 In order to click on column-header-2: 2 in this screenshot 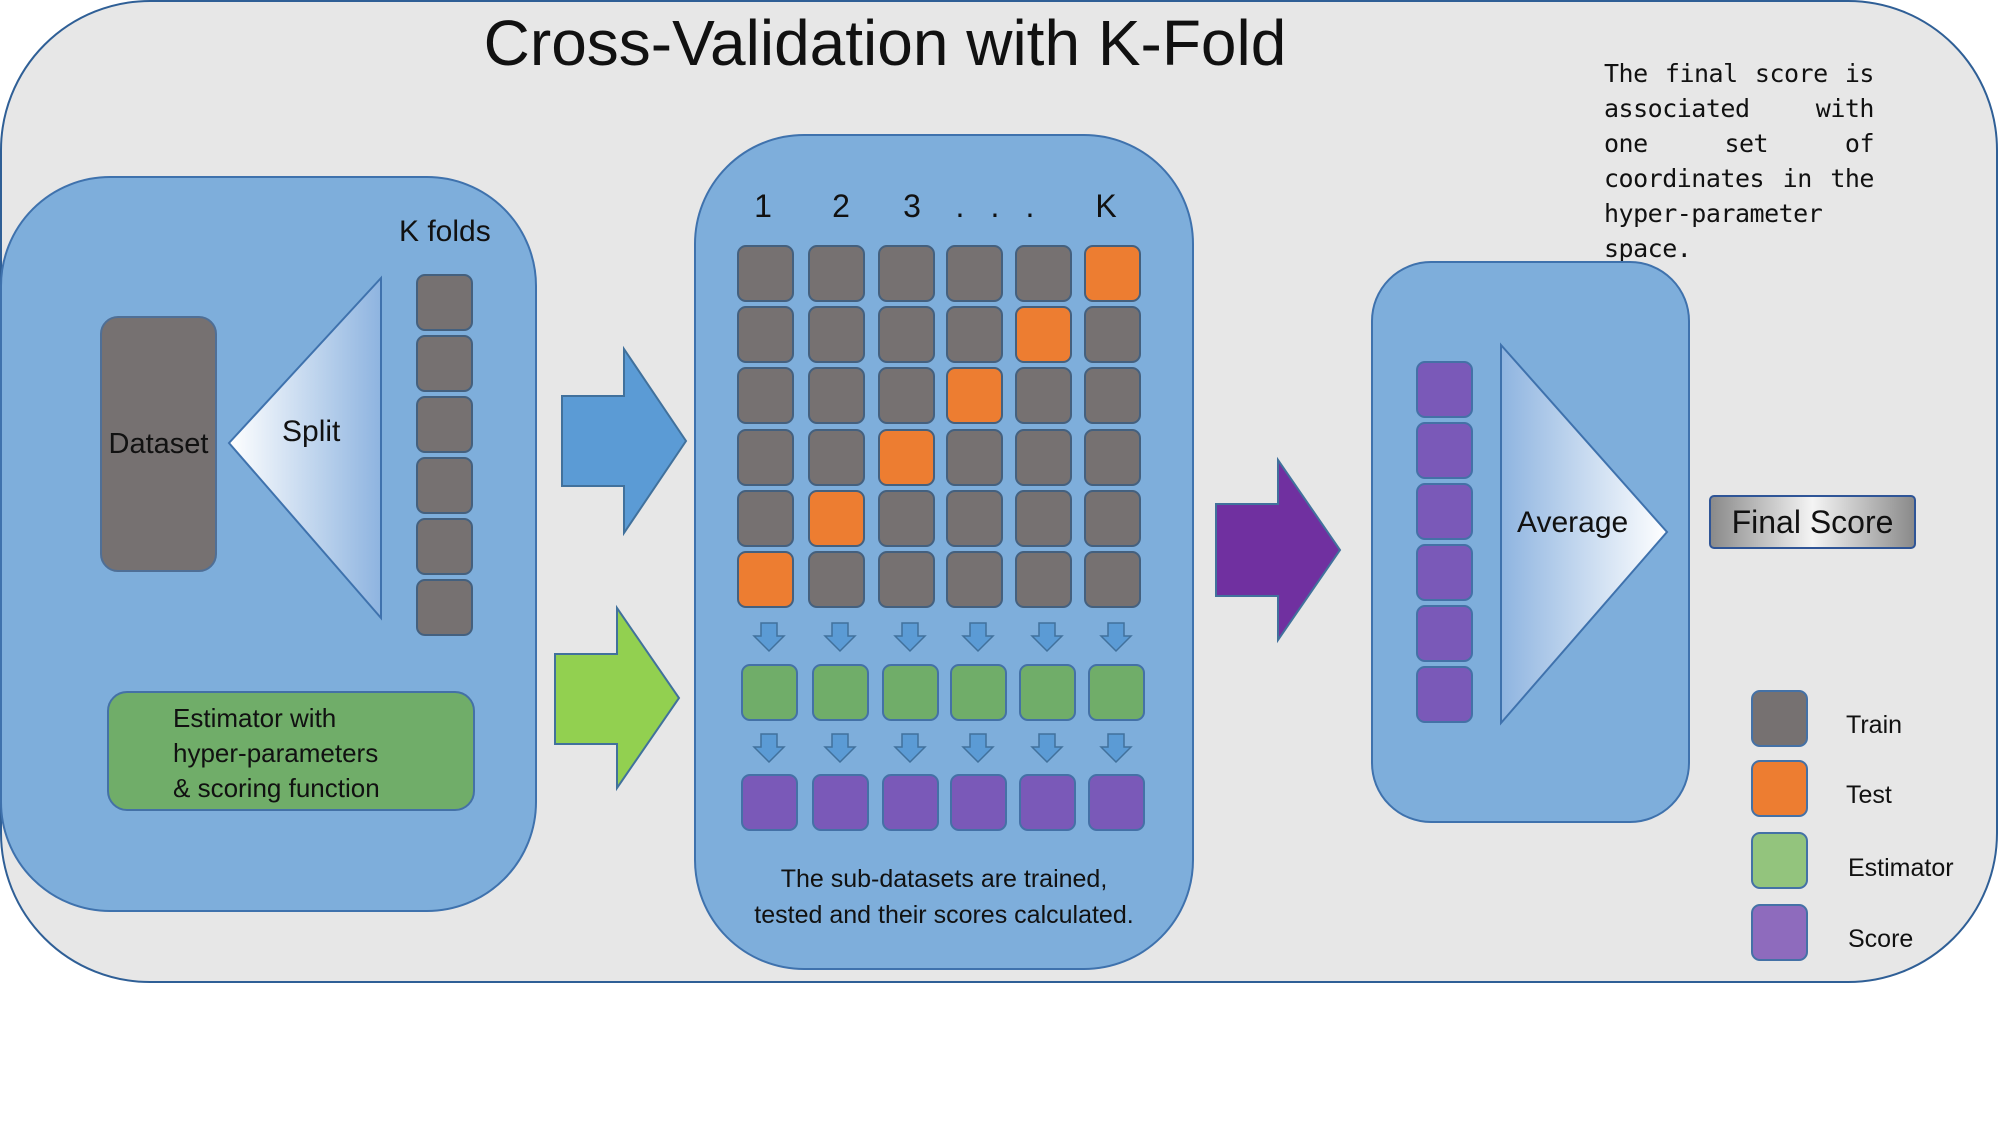, I will do `click(841, 206)`.